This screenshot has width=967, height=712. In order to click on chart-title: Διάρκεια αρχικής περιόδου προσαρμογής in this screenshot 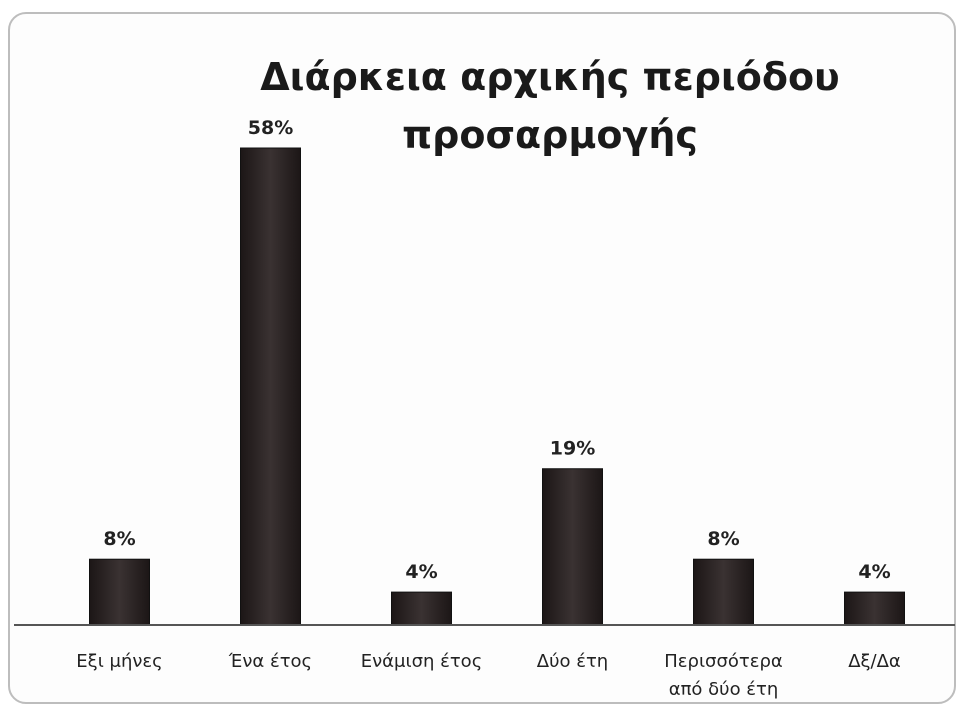, I will do `click(550, 106)`.